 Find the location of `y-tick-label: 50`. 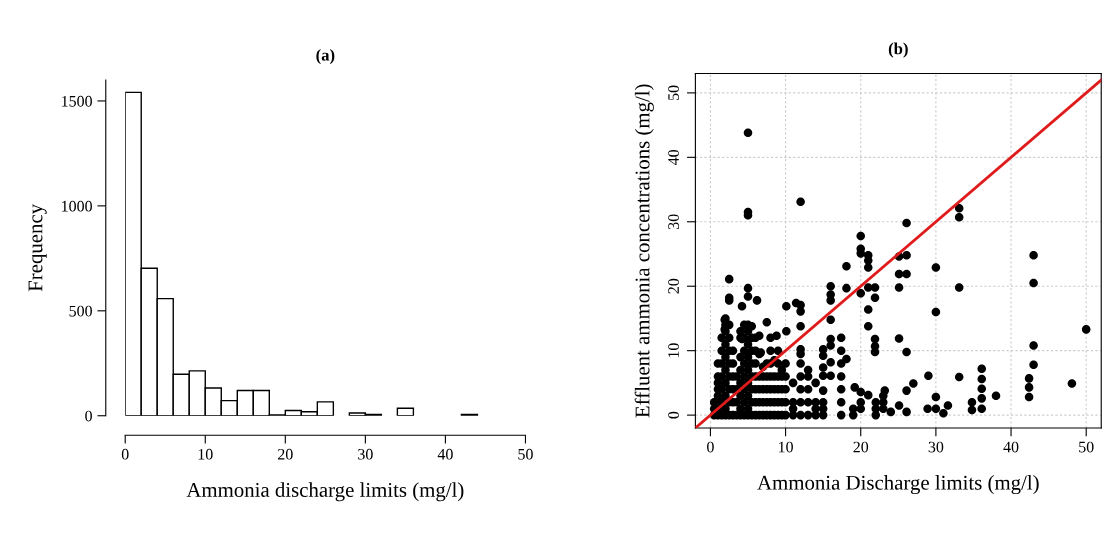

y-tick-label: 50 is located at coordinates (673, 92).